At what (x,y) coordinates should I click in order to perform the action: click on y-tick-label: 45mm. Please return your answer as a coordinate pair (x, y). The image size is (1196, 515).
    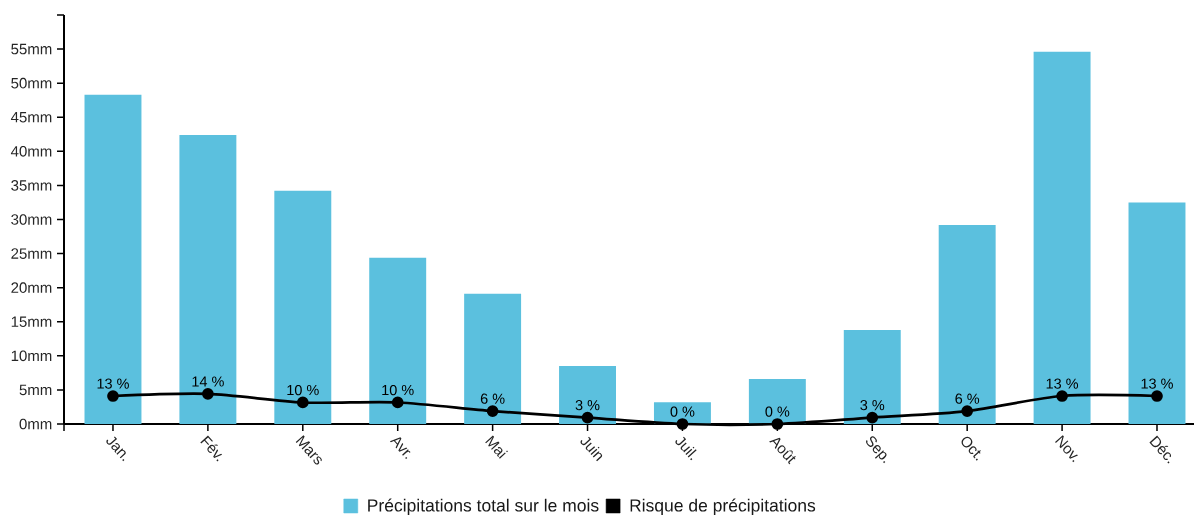
    Looking at the image, I should click on (31, 117).